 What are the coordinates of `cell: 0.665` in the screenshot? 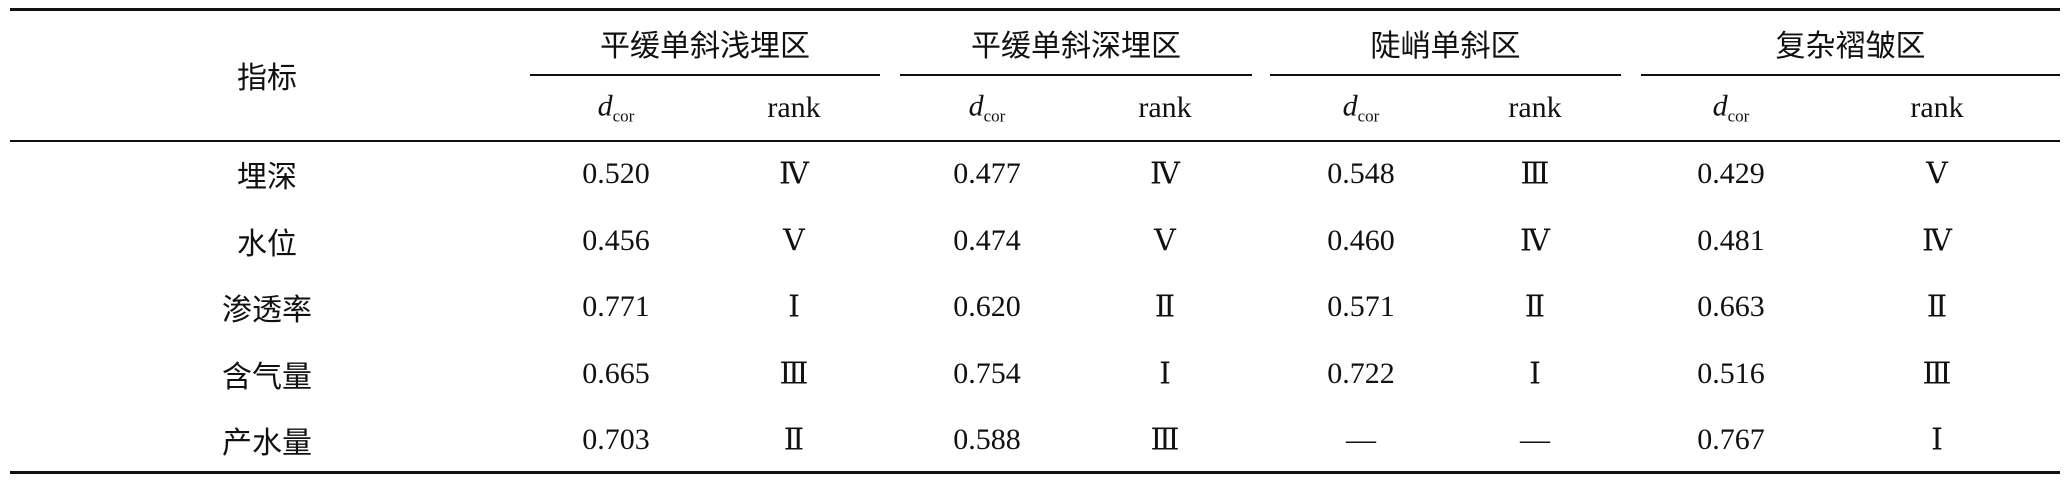 It's located at (616, 373).